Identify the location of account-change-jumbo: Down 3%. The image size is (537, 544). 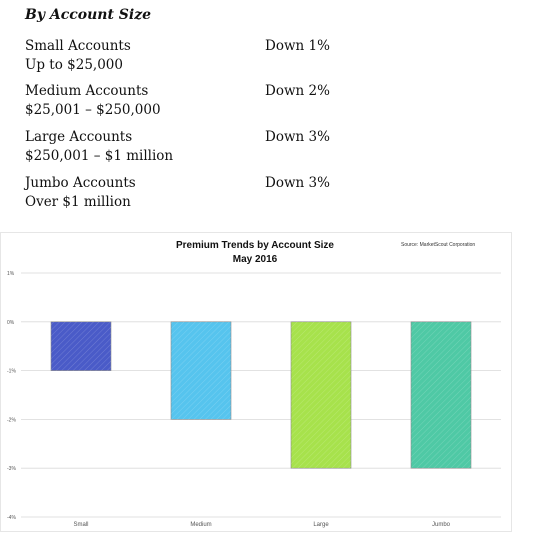
(297, 183).